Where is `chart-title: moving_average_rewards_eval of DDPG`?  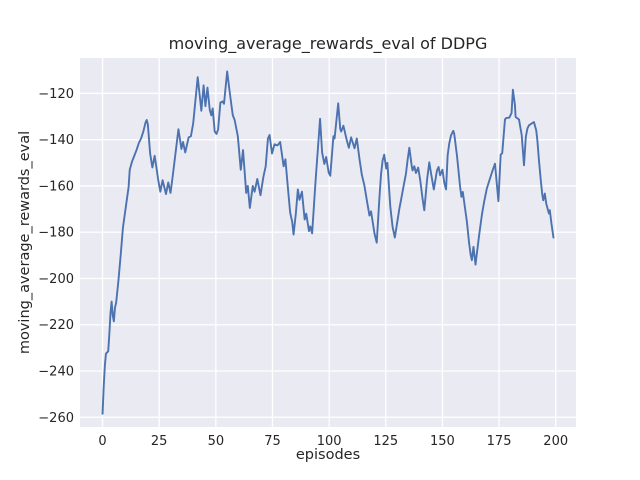
chart-title: moving_average_rewards_eval of DDPG is located at coordinates (328, 43).